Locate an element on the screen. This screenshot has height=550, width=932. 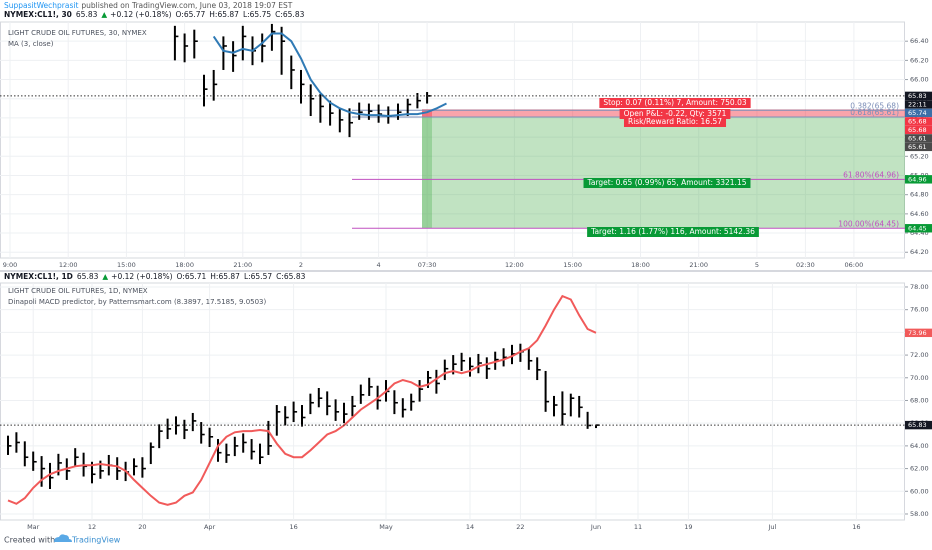
x-tick-label: 20 is located at coordinates (142, 527).